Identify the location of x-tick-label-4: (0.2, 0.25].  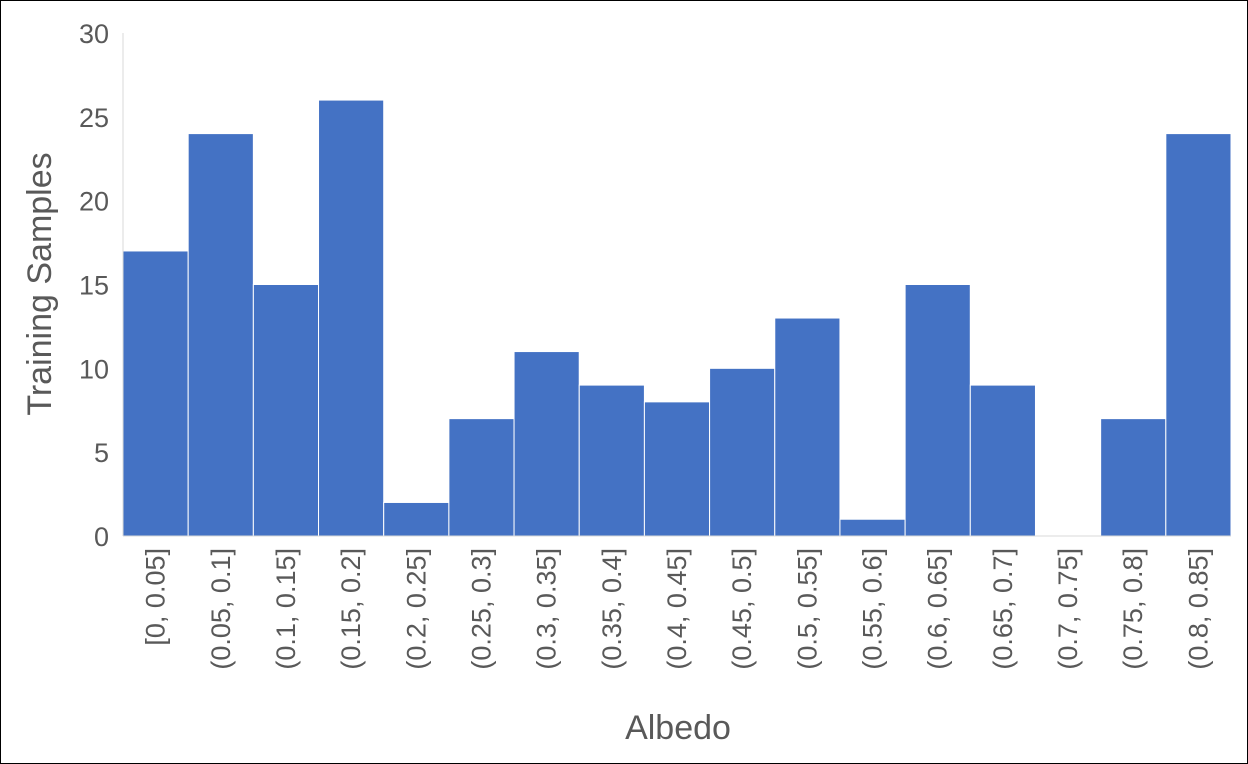
(416, 609).